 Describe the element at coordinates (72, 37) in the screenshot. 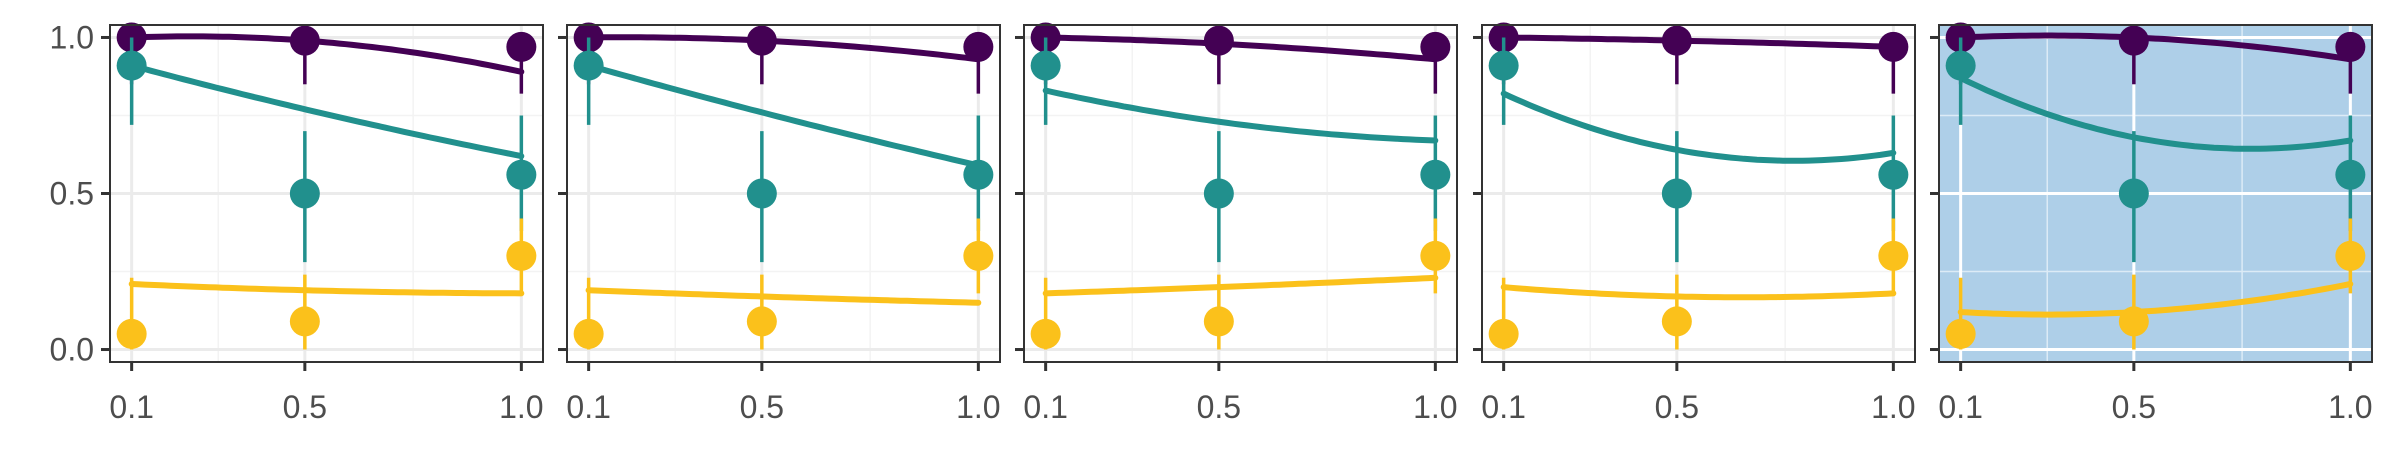

I see `y-tick-label: 1.0` at that location.